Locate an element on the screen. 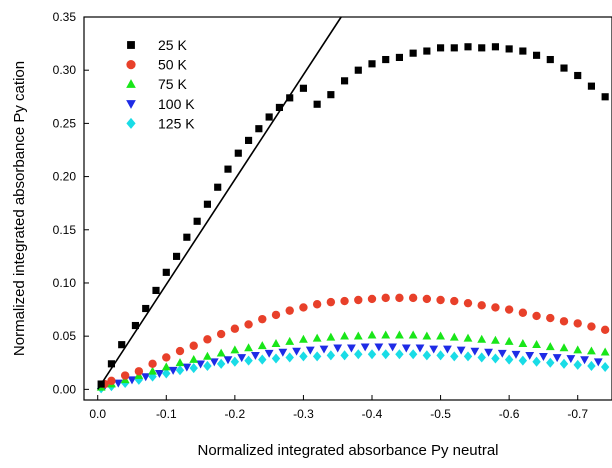  legend-item: 75 K is located at coordinates (156, 84).